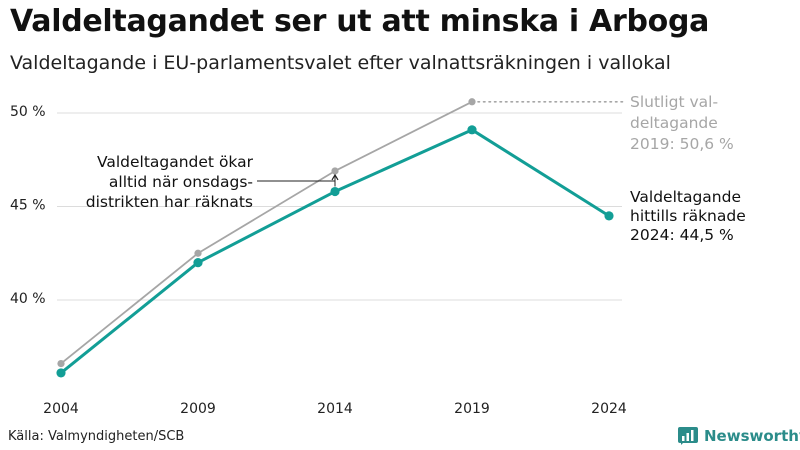 Image resolution: width=800 pixels, height=450 pixels. Describe the element at coordinates (28, 112) in the screenshot. I see `y-tick-label-50: 50 %` at that location.